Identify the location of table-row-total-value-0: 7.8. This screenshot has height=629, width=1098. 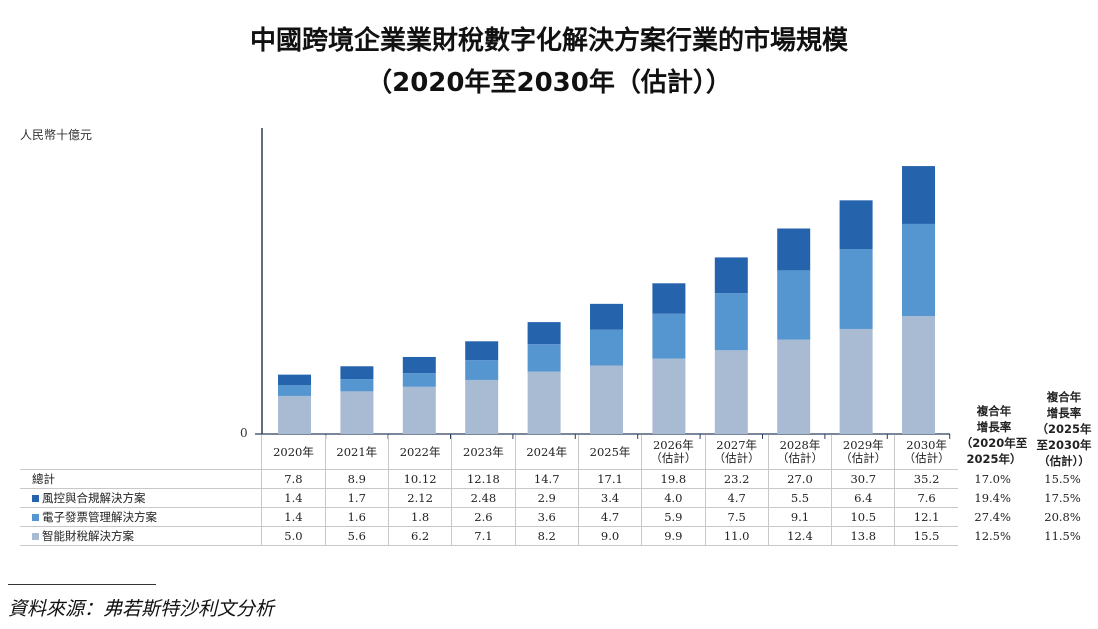
(293, 479).